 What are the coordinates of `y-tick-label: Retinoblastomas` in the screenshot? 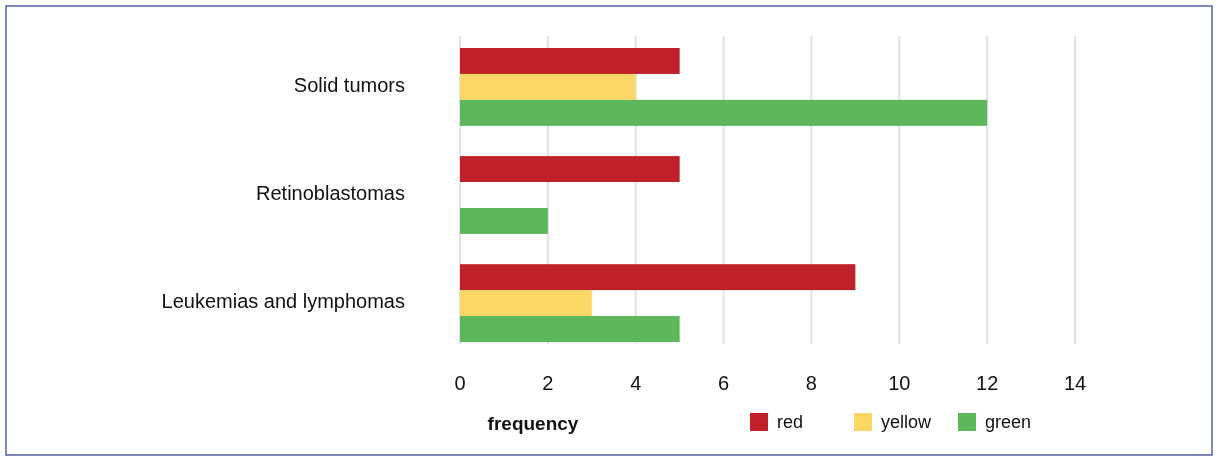 It's located at (330, 193).